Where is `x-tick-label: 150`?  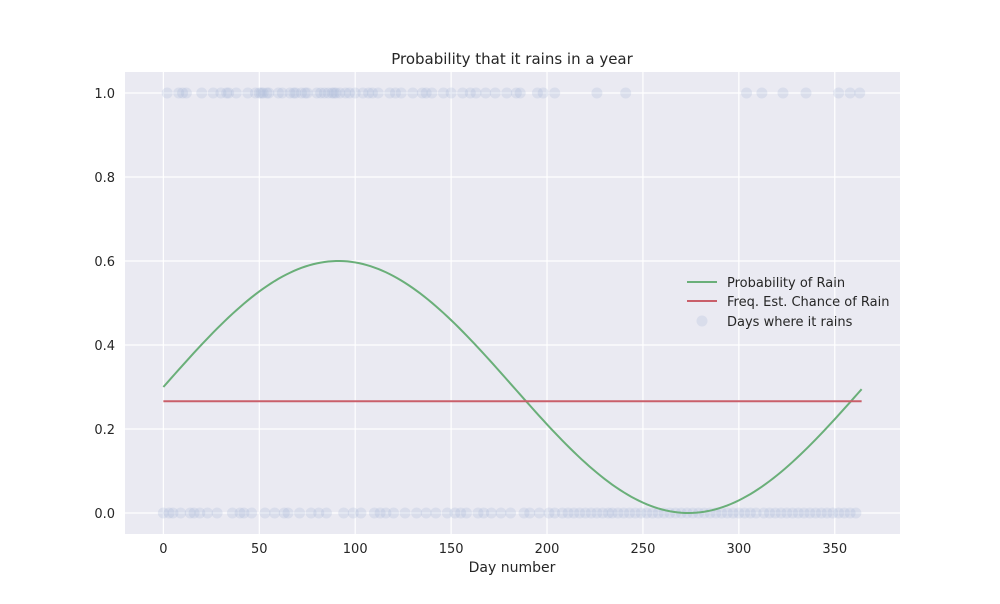
x-tick-label: 150 is located at coordinates (451, 549).